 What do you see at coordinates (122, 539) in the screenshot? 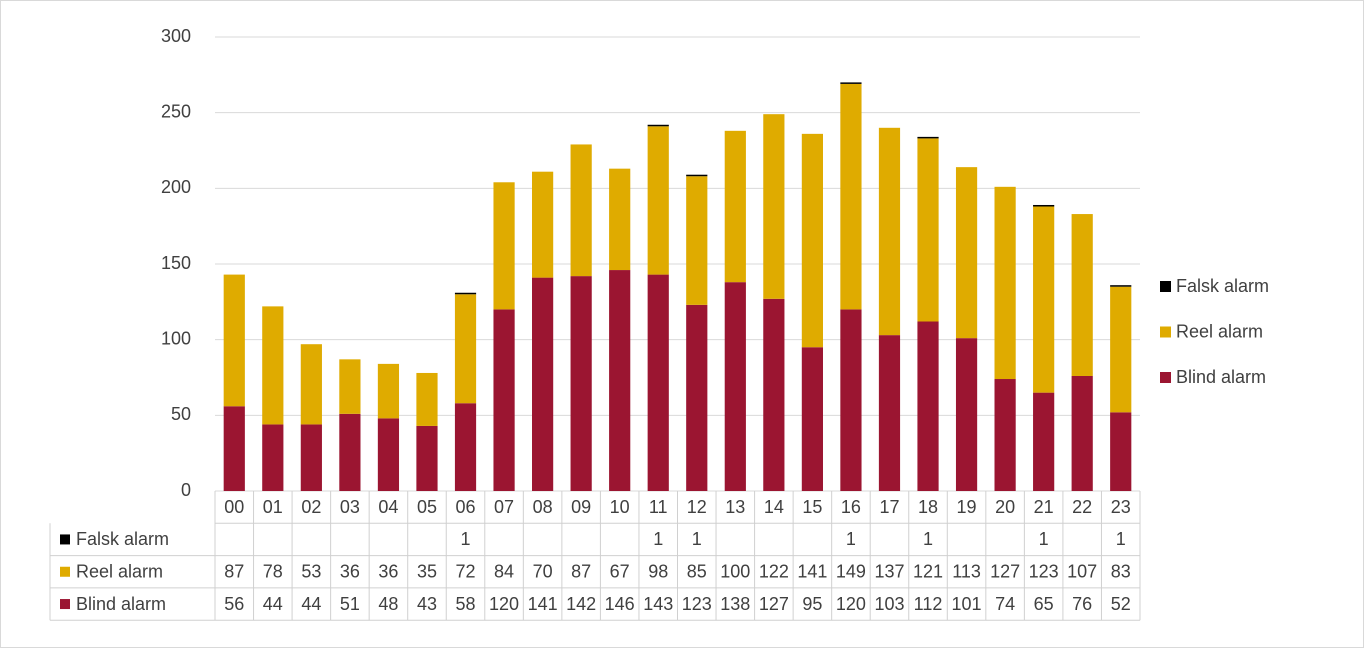
I see `table-row-label: Falsk alarm` at bounding box center [122, 539].